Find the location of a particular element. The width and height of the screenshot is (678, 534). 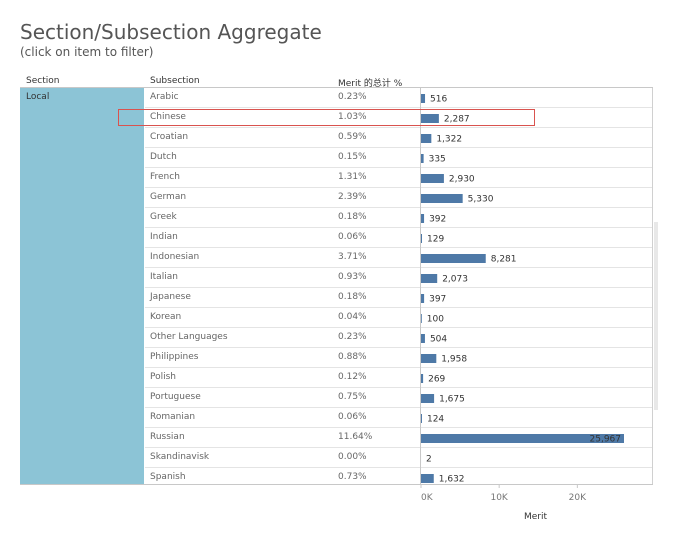

merit-pct-cell: 0.59% is located at coordinates (352, 137).